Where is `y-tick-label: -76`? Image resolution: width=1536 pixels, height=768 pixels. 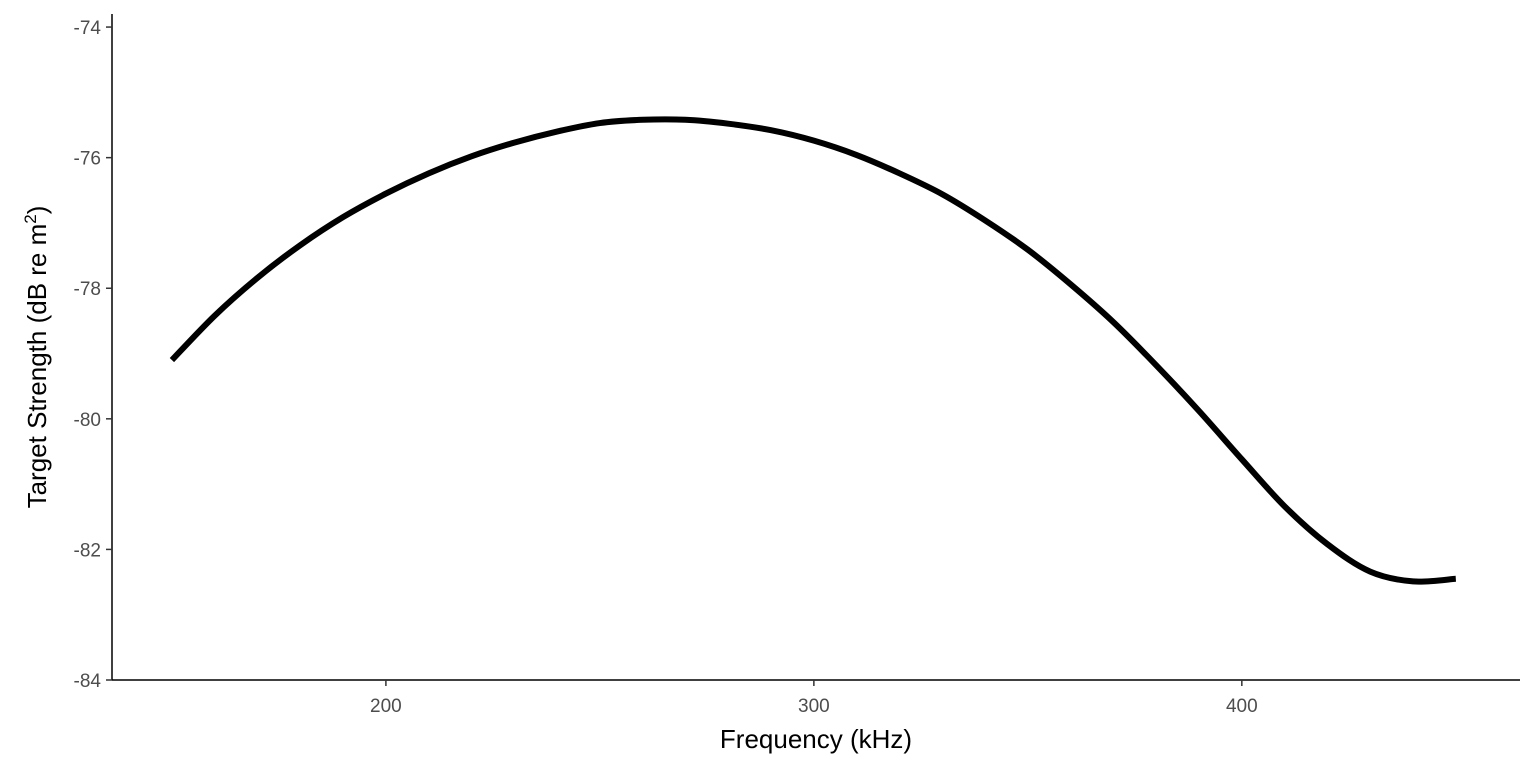
y-tick-label: -76 is located at coordinates (87, 159).